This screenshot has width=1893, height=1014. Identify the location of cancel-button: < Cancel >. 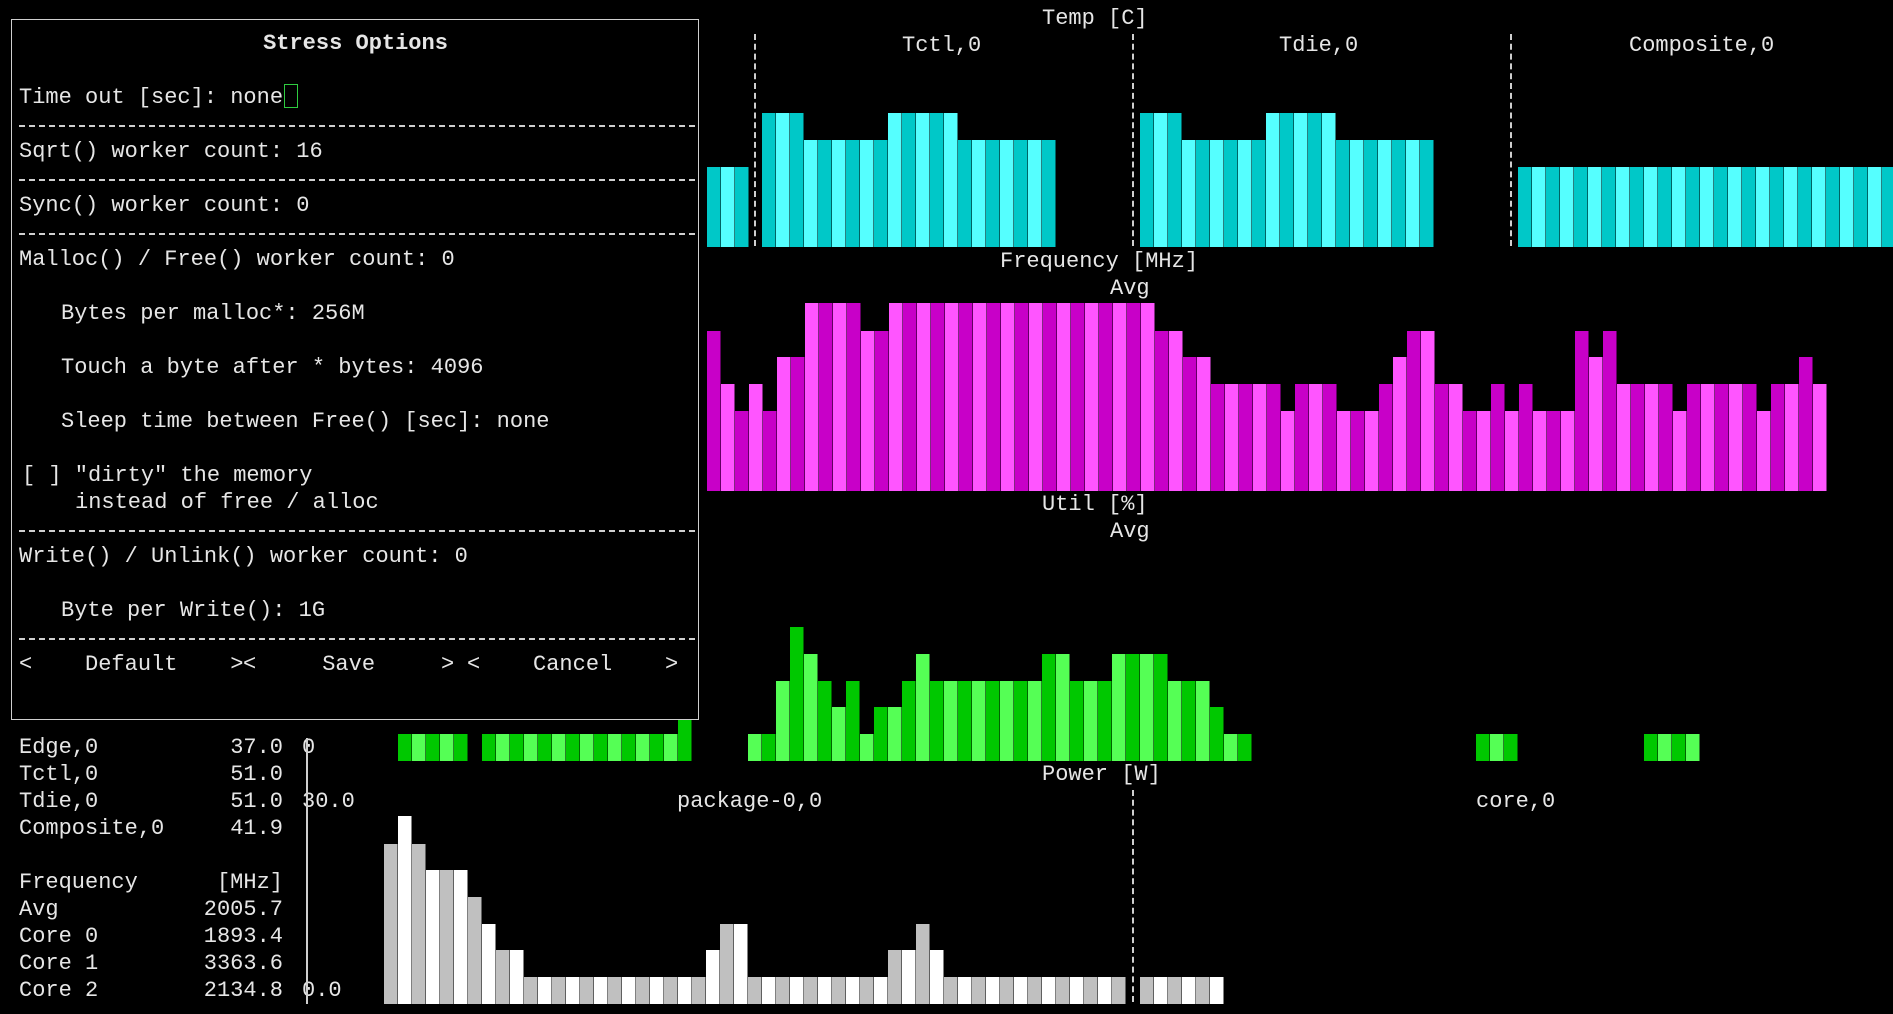
(573, 664).